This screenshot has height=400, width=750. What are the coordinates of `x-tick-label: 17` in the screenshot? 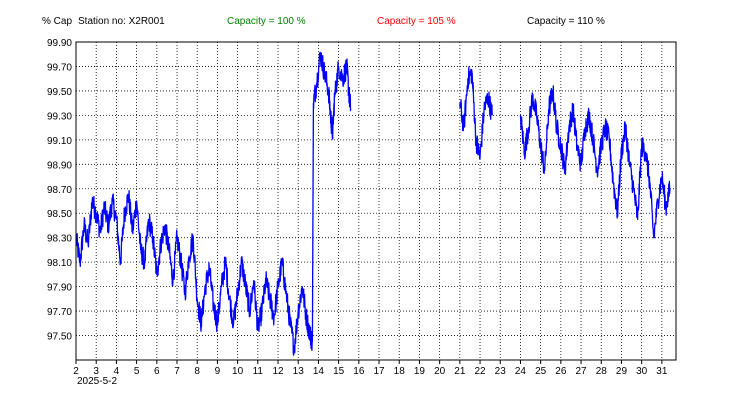 It's located at (379, 371).